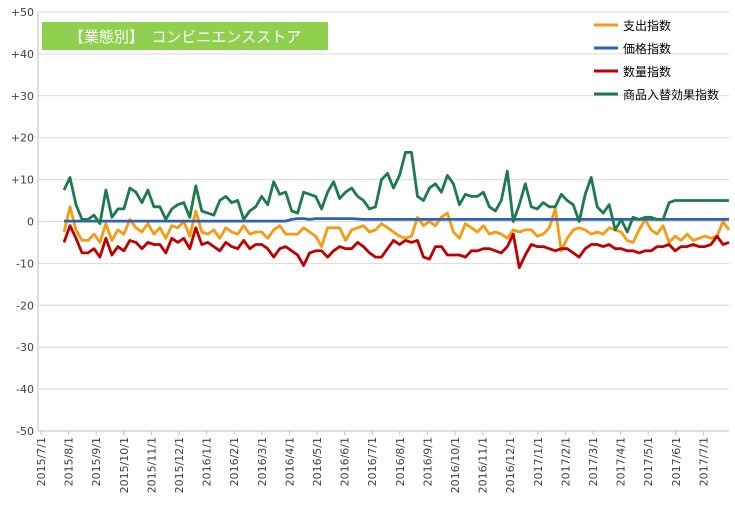 Image resolution: width=735 pixels, height=514 pixels. Describe the element at coordinates (207, 461) in the screenshot. I see `x-tick-label: 2016/1/1` at that location.